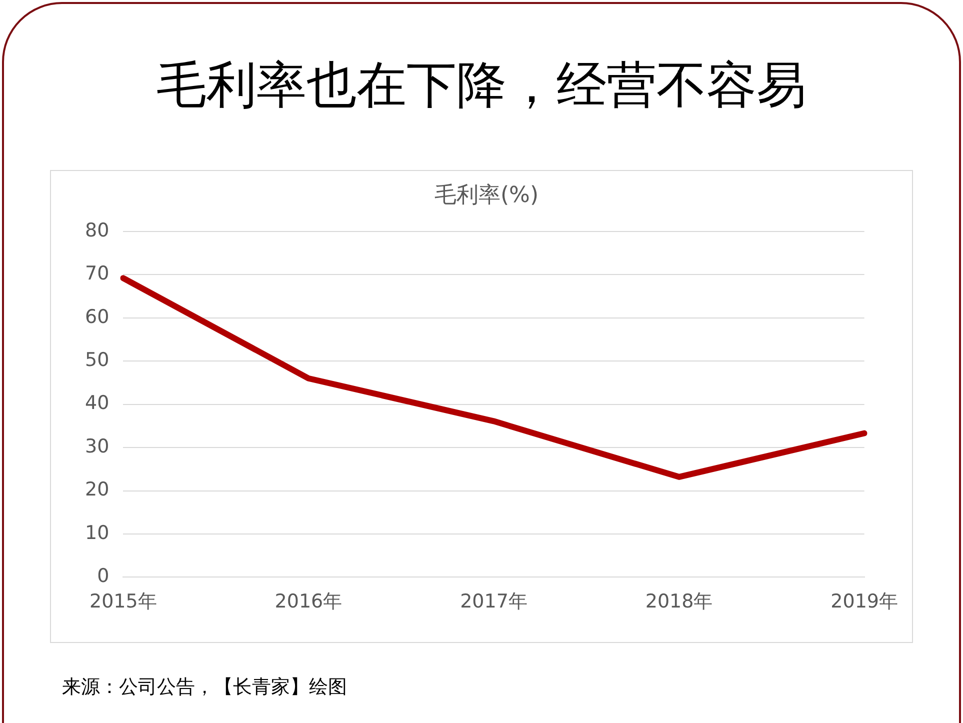 The height and width of the screenshot is (723, 963). I want to click on y-tick-label: 20, so click(97, 489).